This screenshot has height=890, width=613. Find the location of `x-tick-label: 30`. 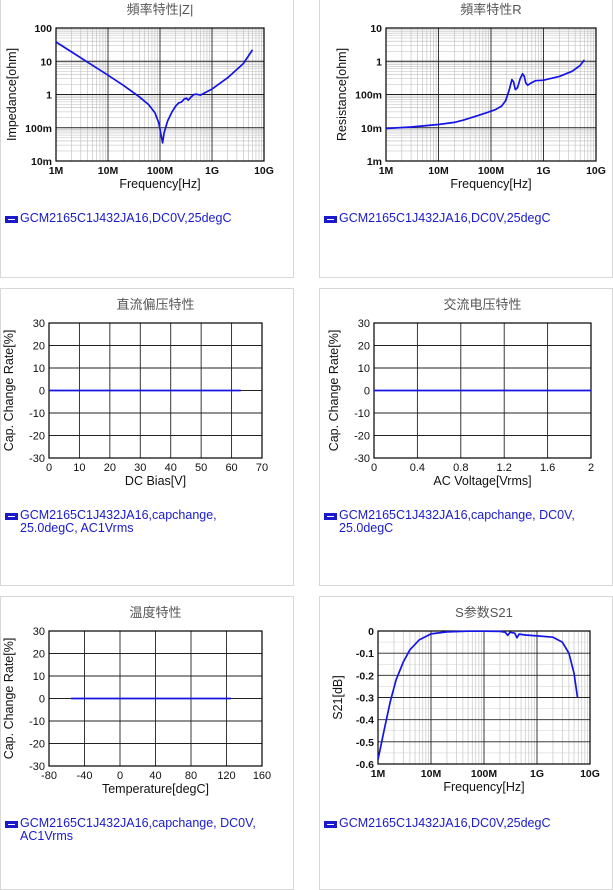

x-tick-label: 30 is located at coordinates (140, 468).